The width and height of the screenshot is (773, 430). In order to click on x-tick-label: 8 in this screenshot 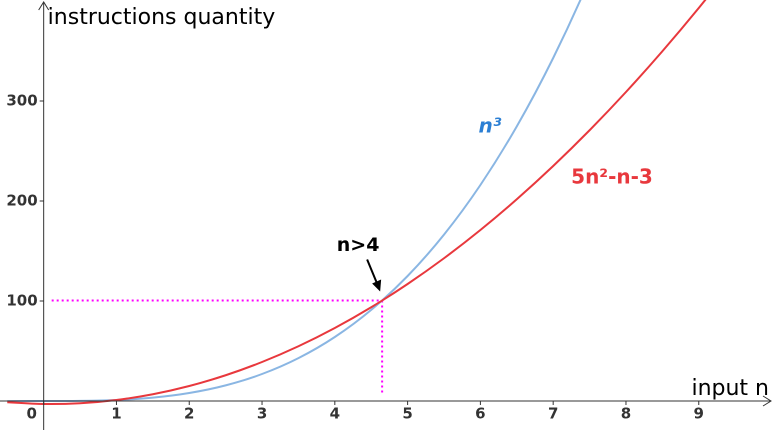, I will do `click(626, 414)`.